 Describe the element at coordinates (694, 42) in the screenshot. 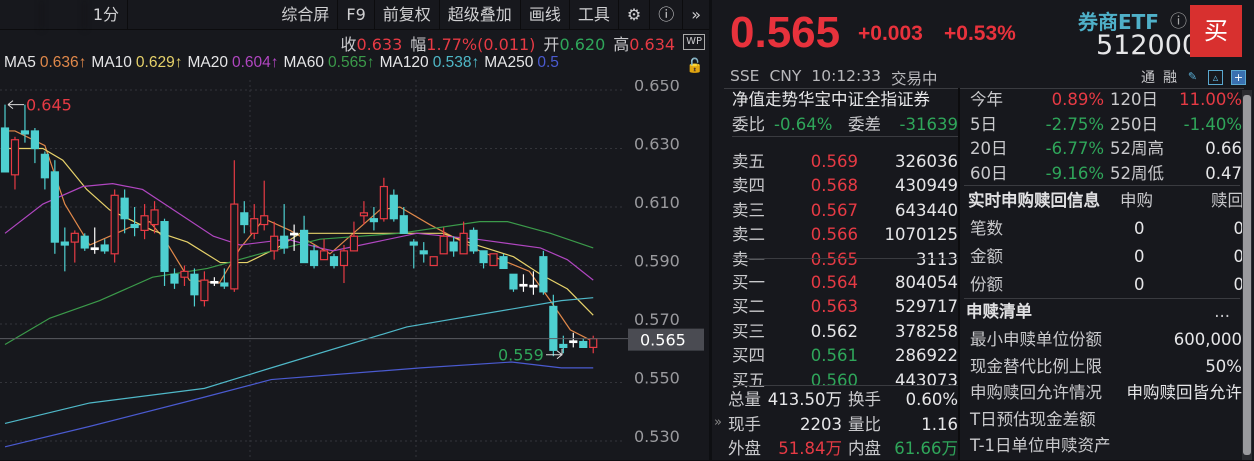

I see `wp-icon: WP` at that location.